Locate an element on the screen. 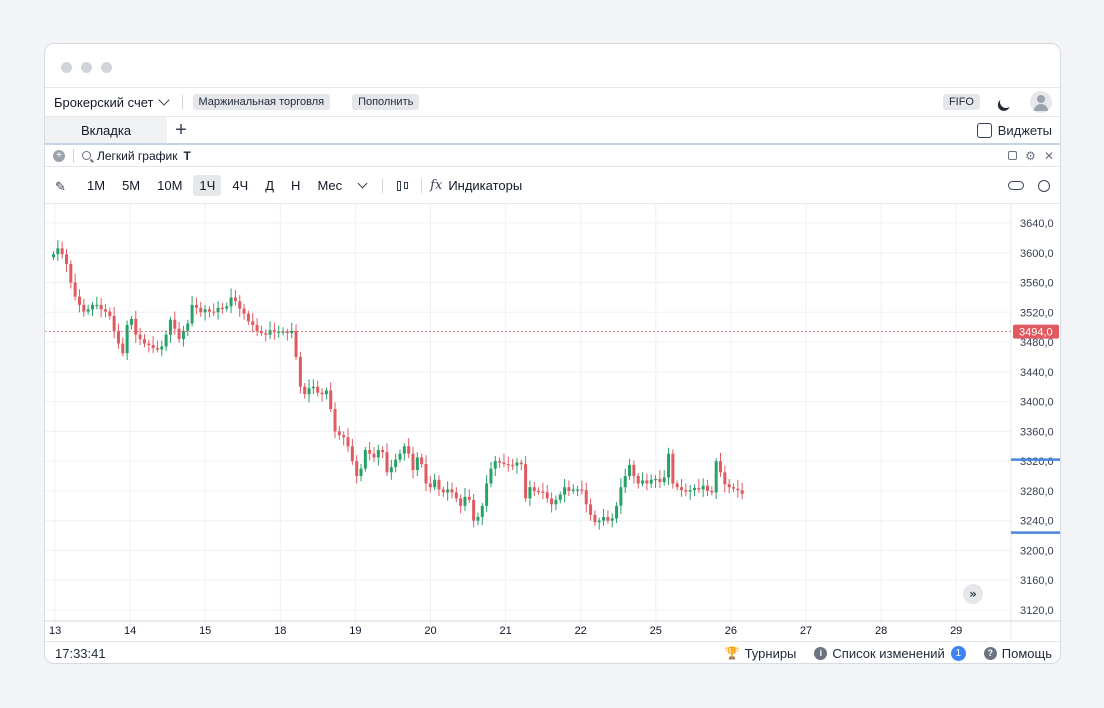  fifo-badge: FIFO is located at coordinates (961, 102).